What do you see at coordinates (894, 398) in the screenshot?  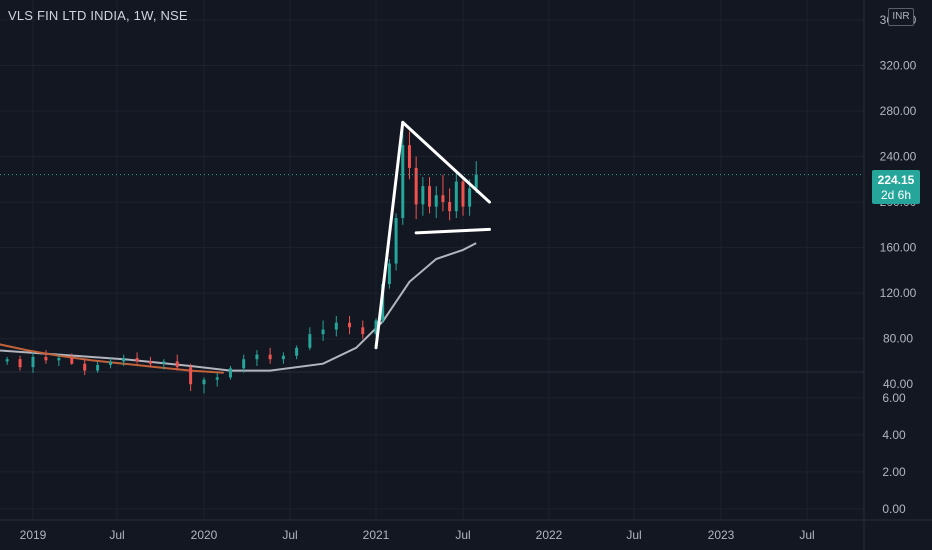 I see `indicator-tick-label: 6.00` at bounding box center [894, 398].